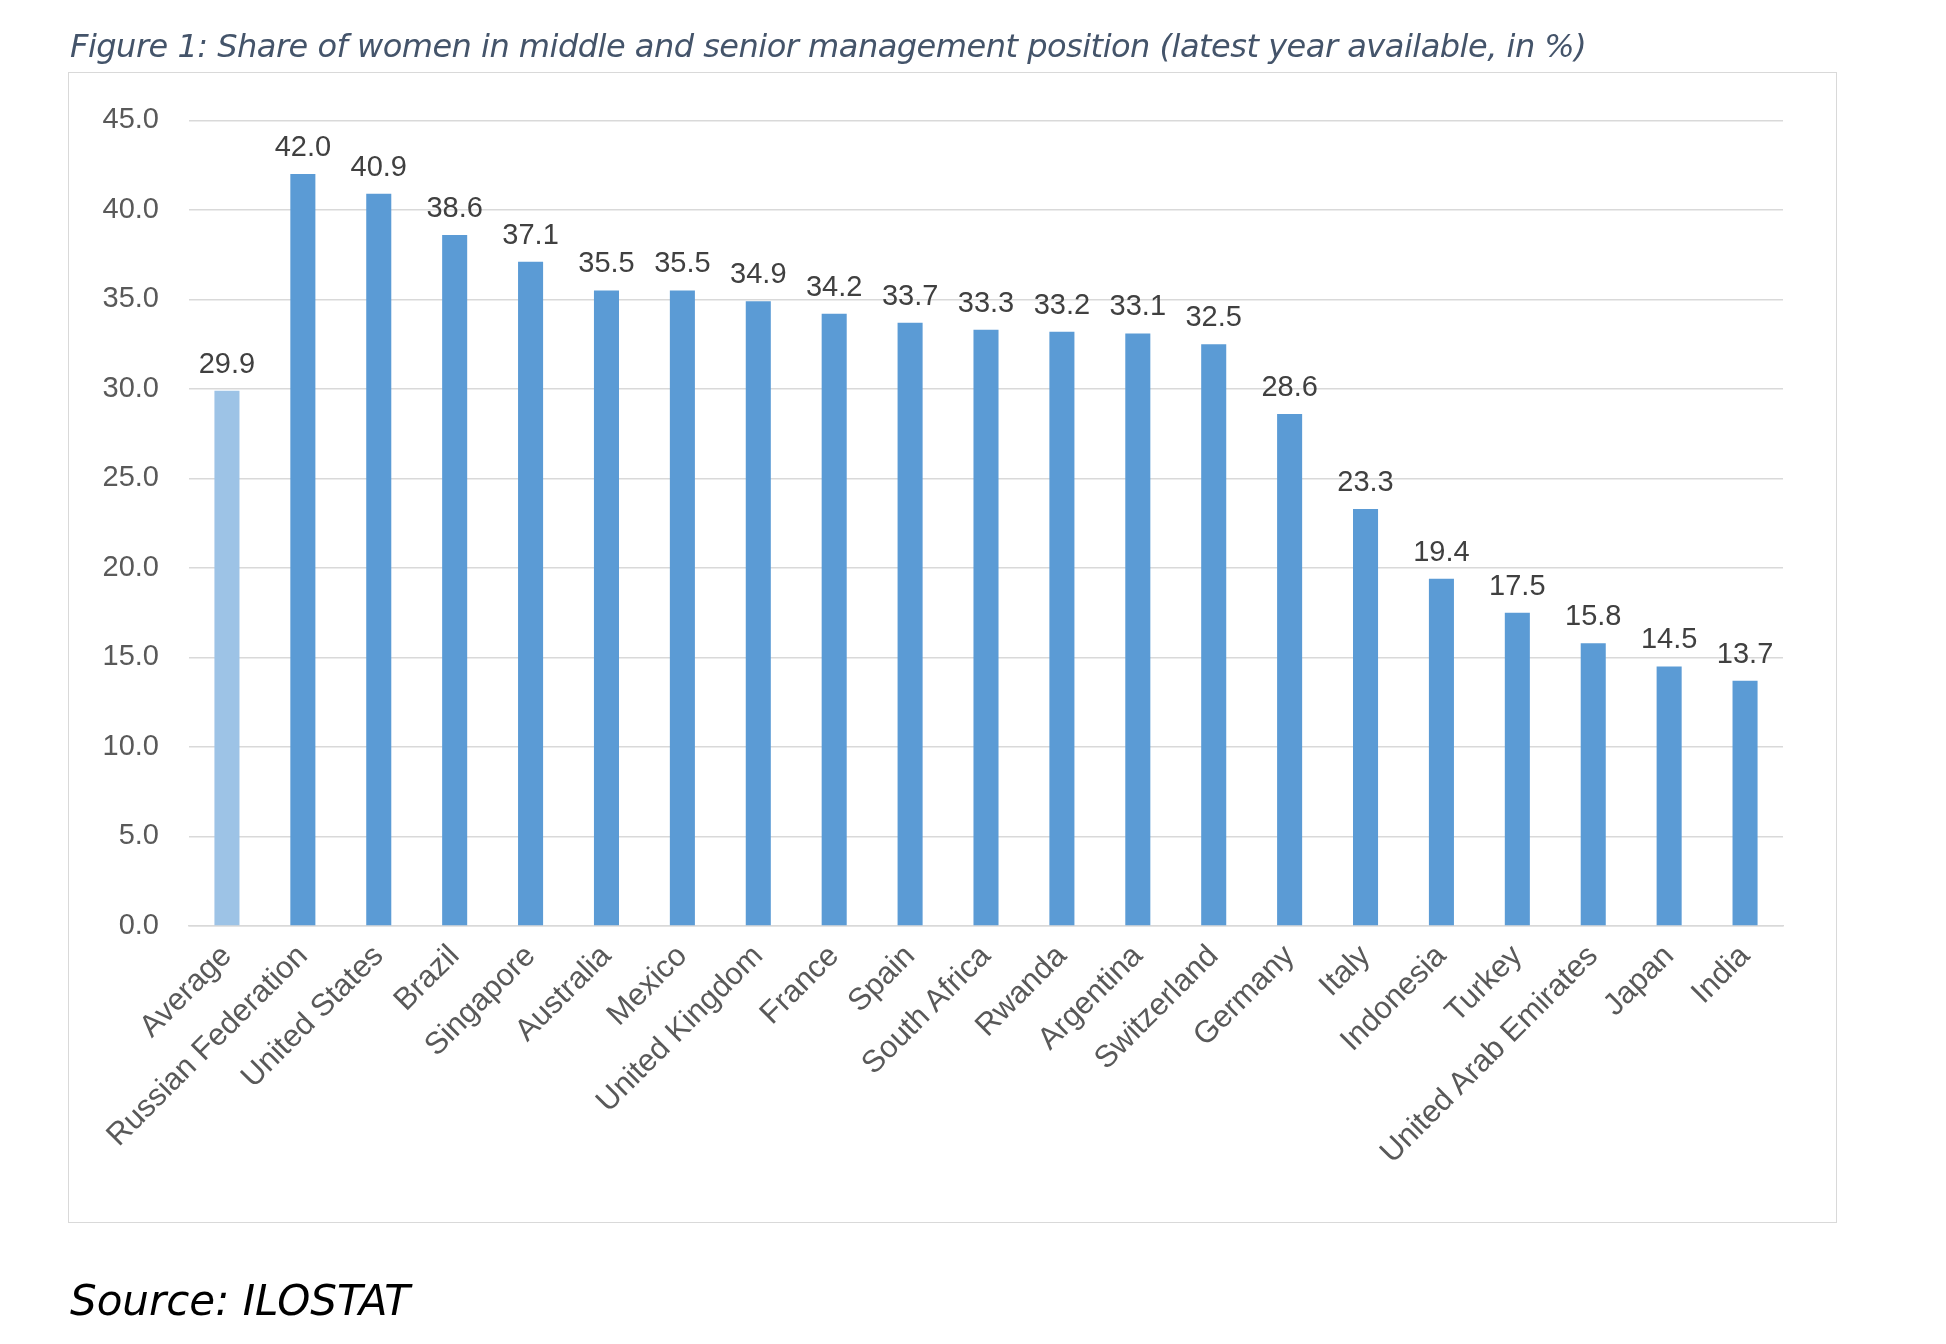 The image size is (1946, 1344). Describe the element at coordinates (986, 301) in the screenshot. I see `data-label: 33.3` at that location.